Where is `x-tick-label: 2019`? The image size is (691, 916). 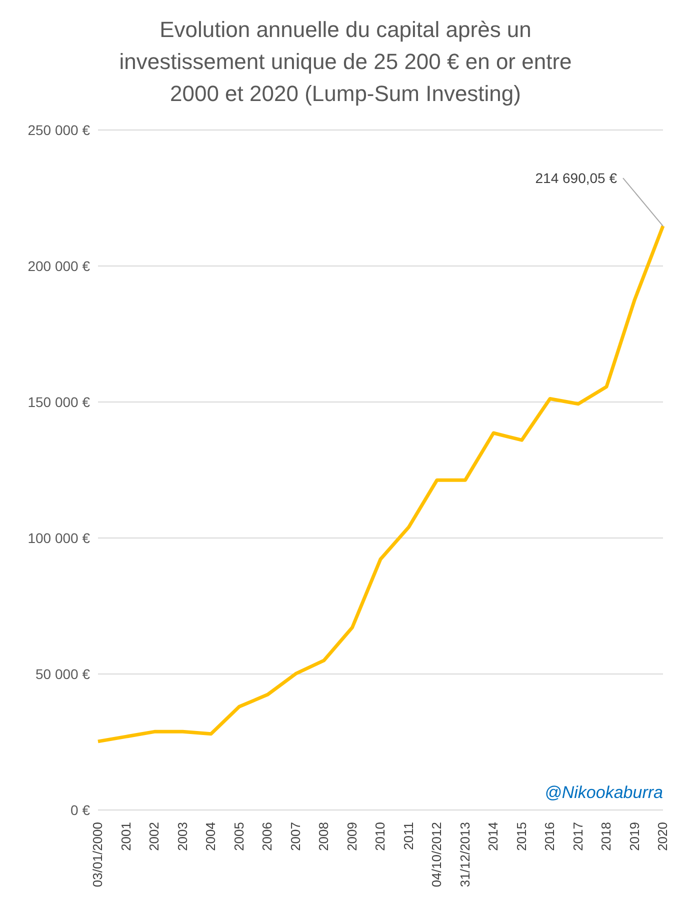 x-tick-label: 2019 is located at coordinates (634, 836).